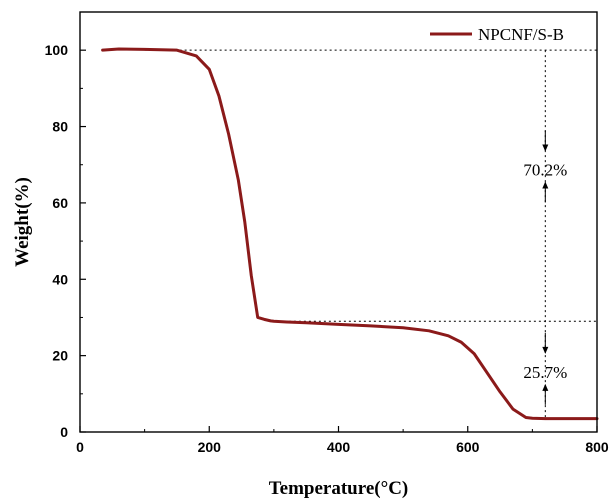 Image resolution: width=614 pixels, height=502 pixels. What do you see at coordinates (468, 447) in the screenshot?
I see `x-tick-label: 600` at bounding box center [468, 447].